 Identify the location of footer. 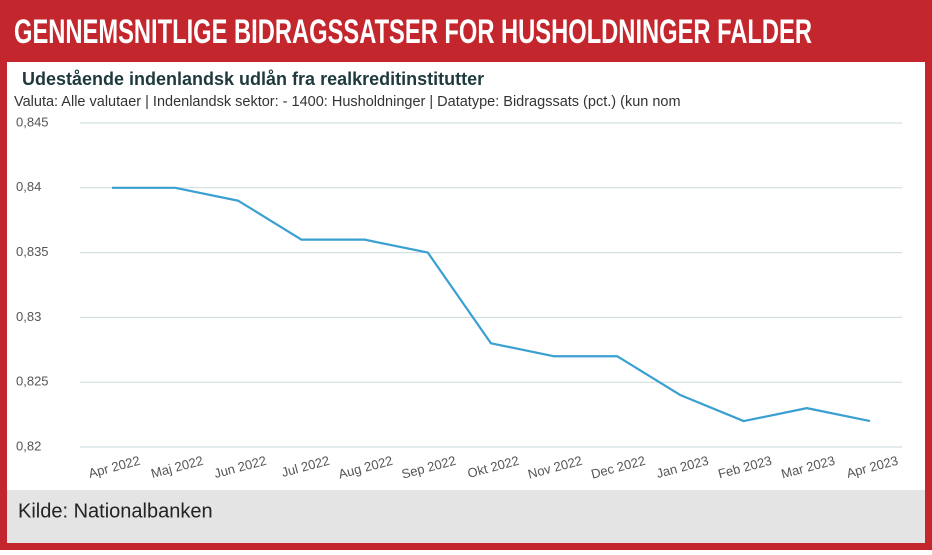
(466, 516).